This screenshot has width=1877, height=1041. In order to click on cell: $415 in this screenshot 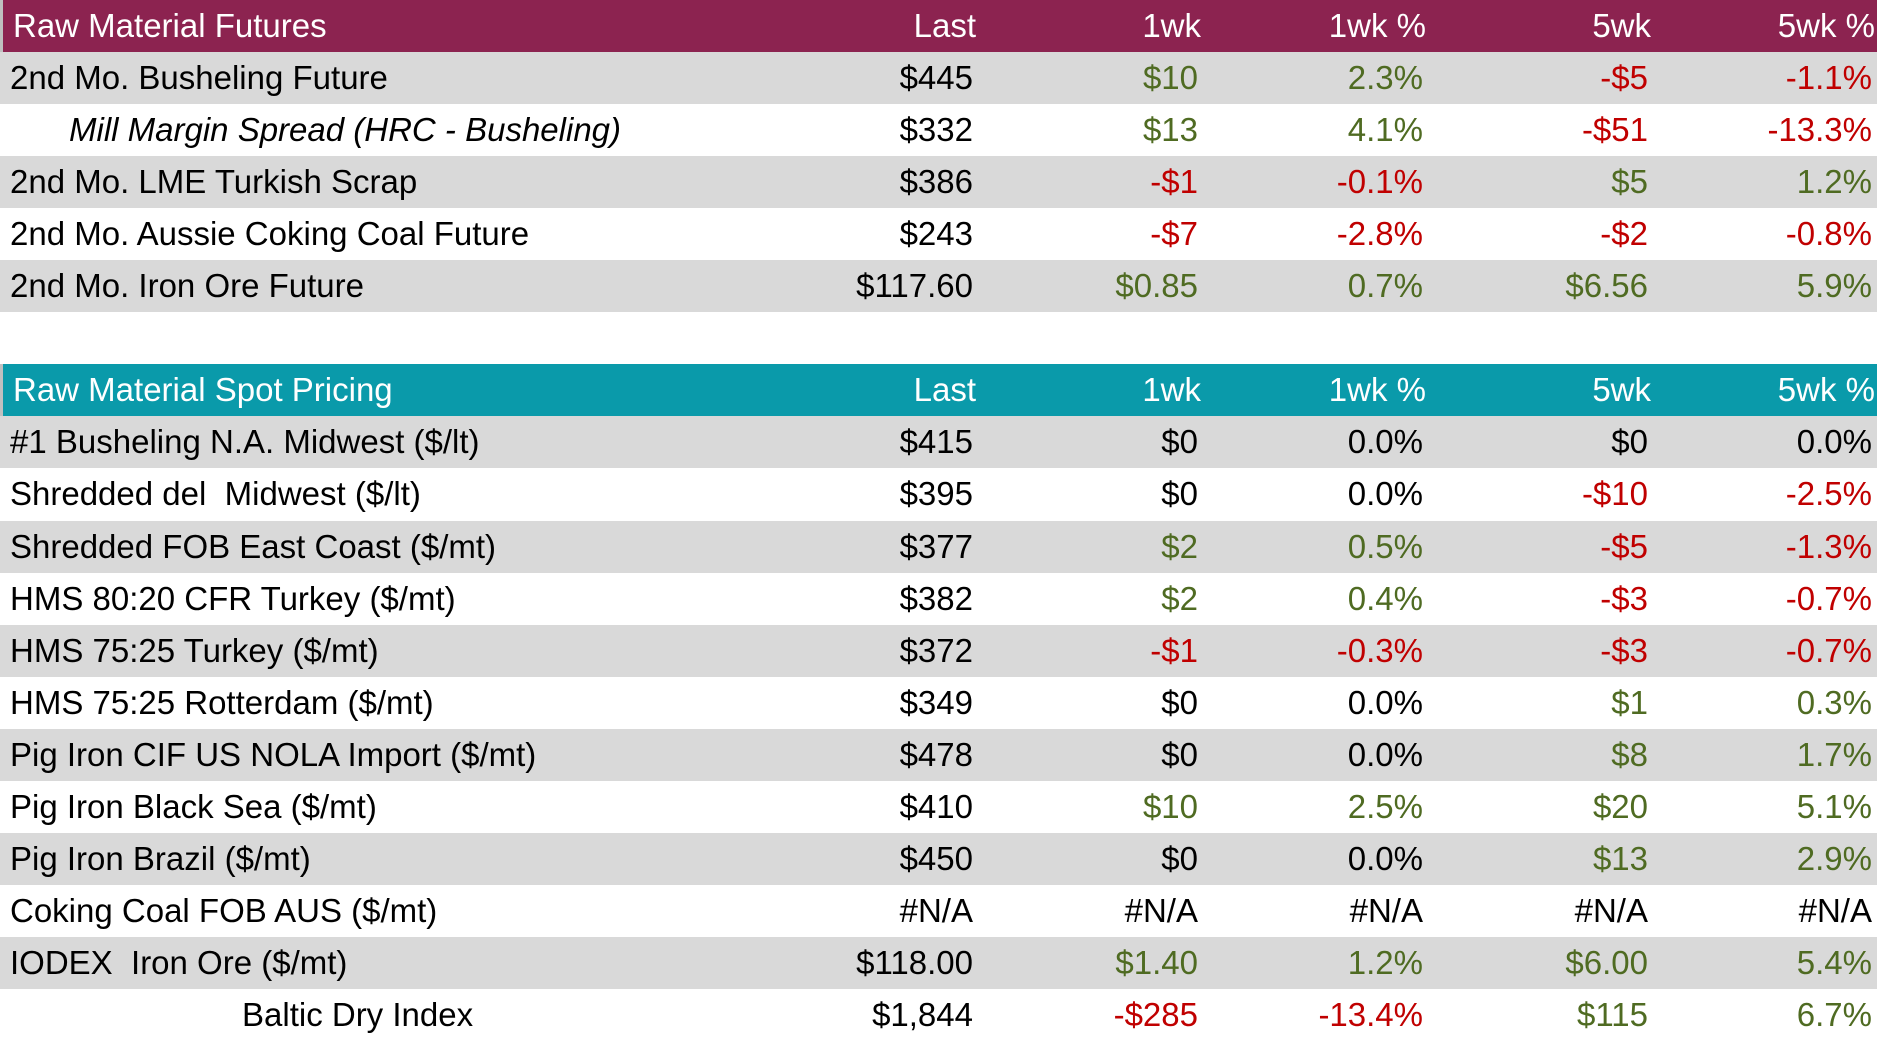, I will do `click(936, 442)`.